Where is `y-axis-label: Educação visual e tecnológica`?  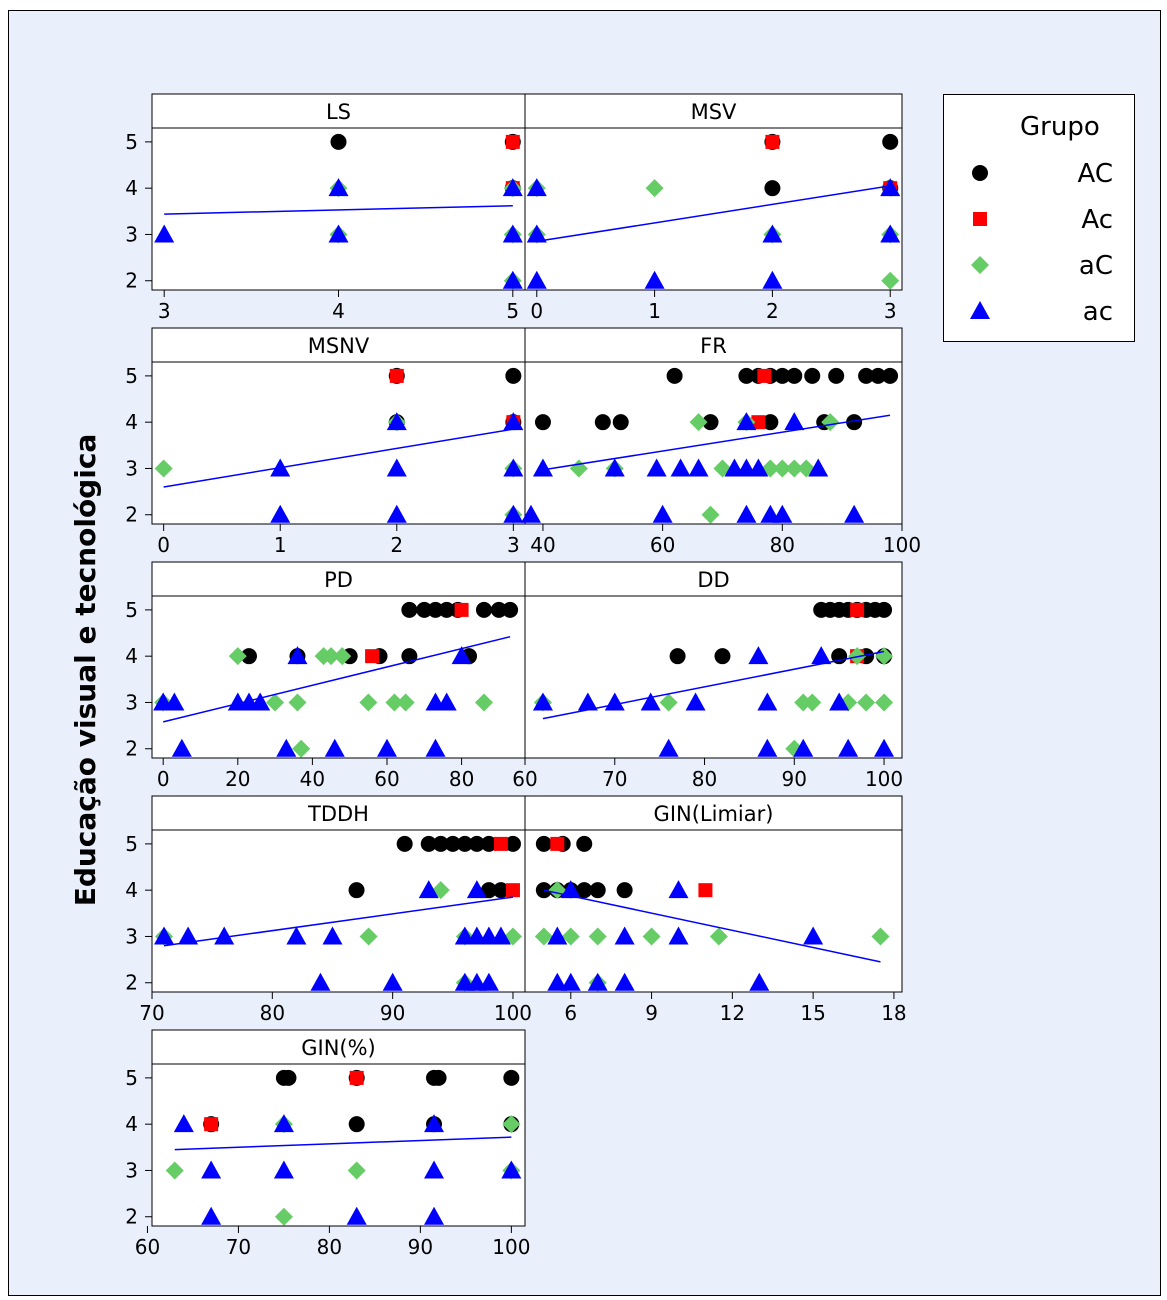 y-axis-label: Educação visual e tecnológica is located at coordinates (85, 670).